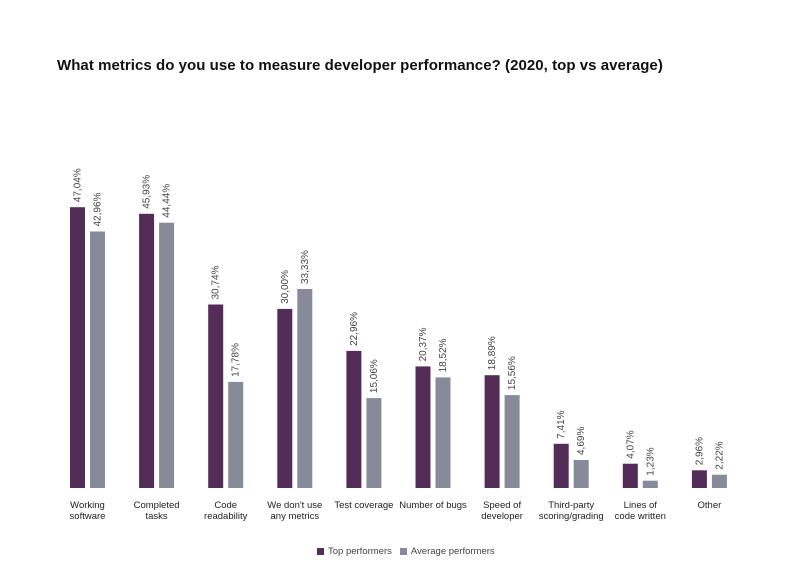 The height and width of the screenshot is (579, 800). I want to click on category-label-8: Lines of code written, so click(640, 511).